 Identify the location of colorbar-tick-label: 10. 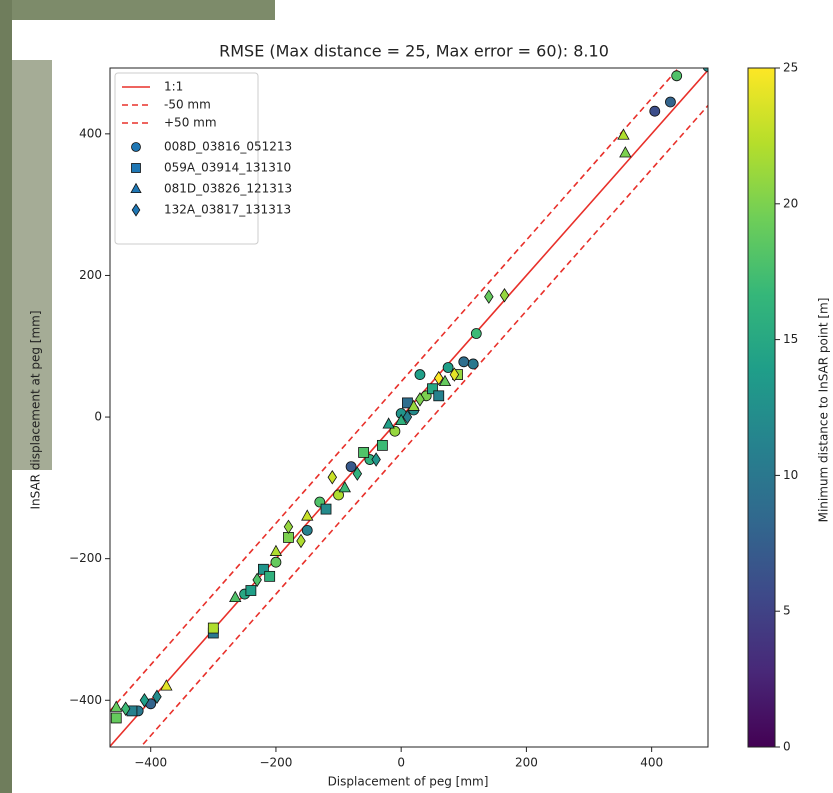
(790, 475).